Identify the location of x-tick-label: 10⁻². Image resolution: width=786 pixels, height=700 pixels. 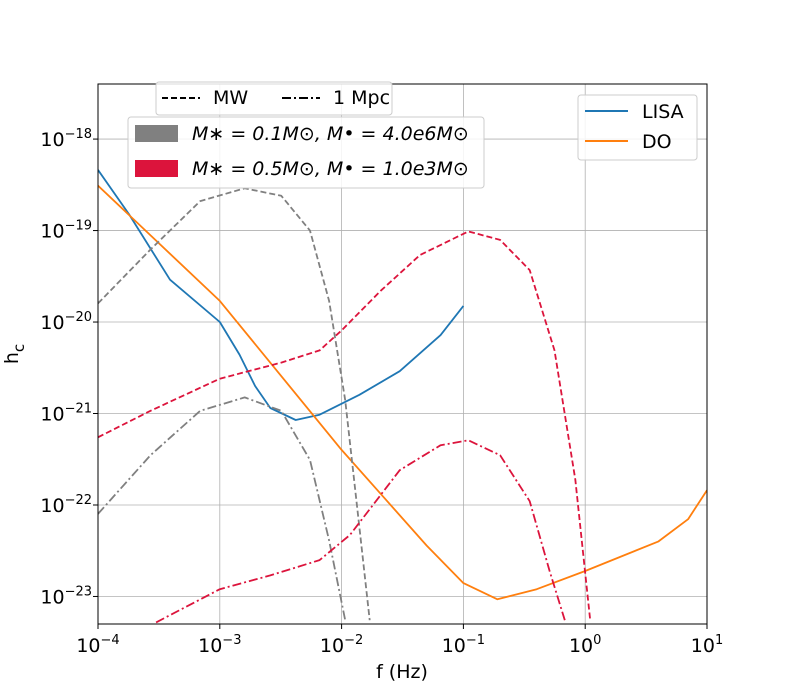
(341, 645).